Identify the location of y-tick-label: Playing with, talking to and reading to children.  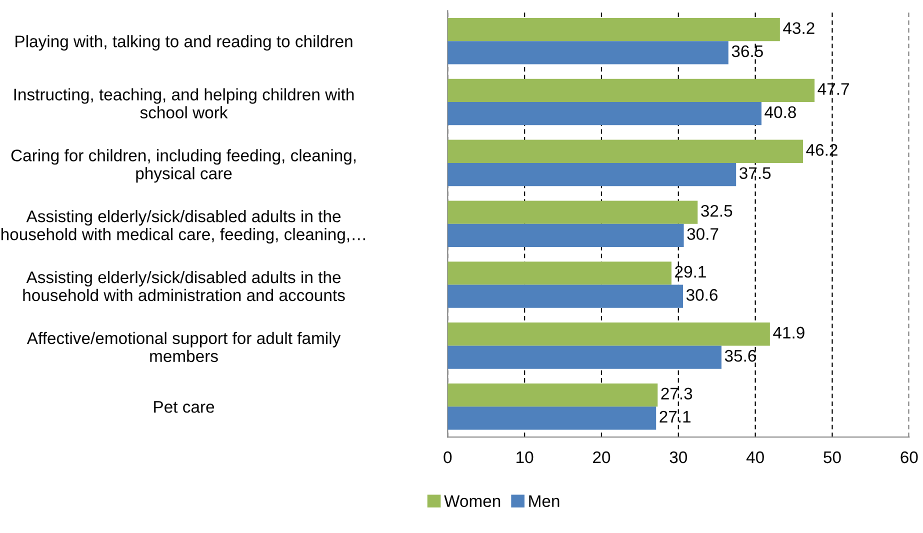
(184, 43).